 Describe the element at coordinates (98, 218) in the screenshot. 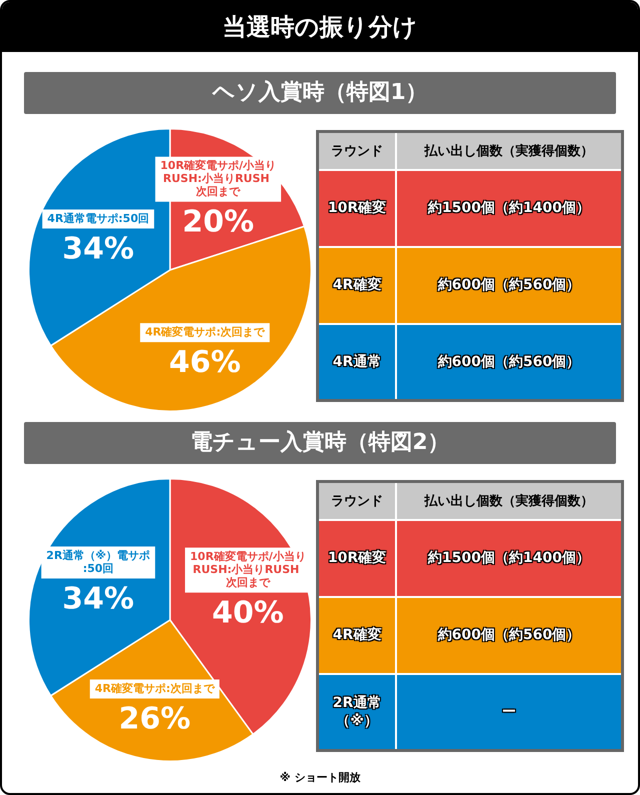

I see `slice-label: 4R通常電サポ:50回` at that location.